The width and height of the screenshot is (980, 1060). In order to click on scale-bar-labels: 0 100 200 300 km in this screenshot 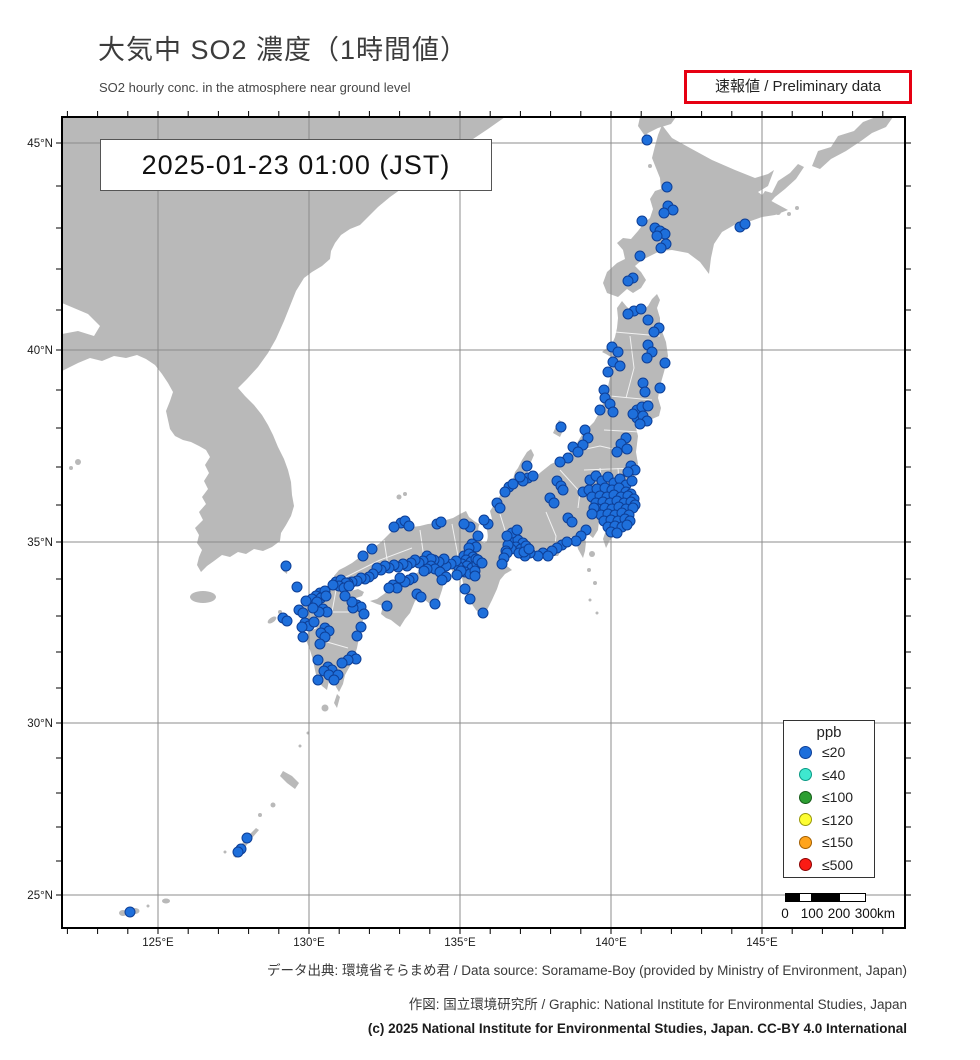, I will do `click(853, 915)`.